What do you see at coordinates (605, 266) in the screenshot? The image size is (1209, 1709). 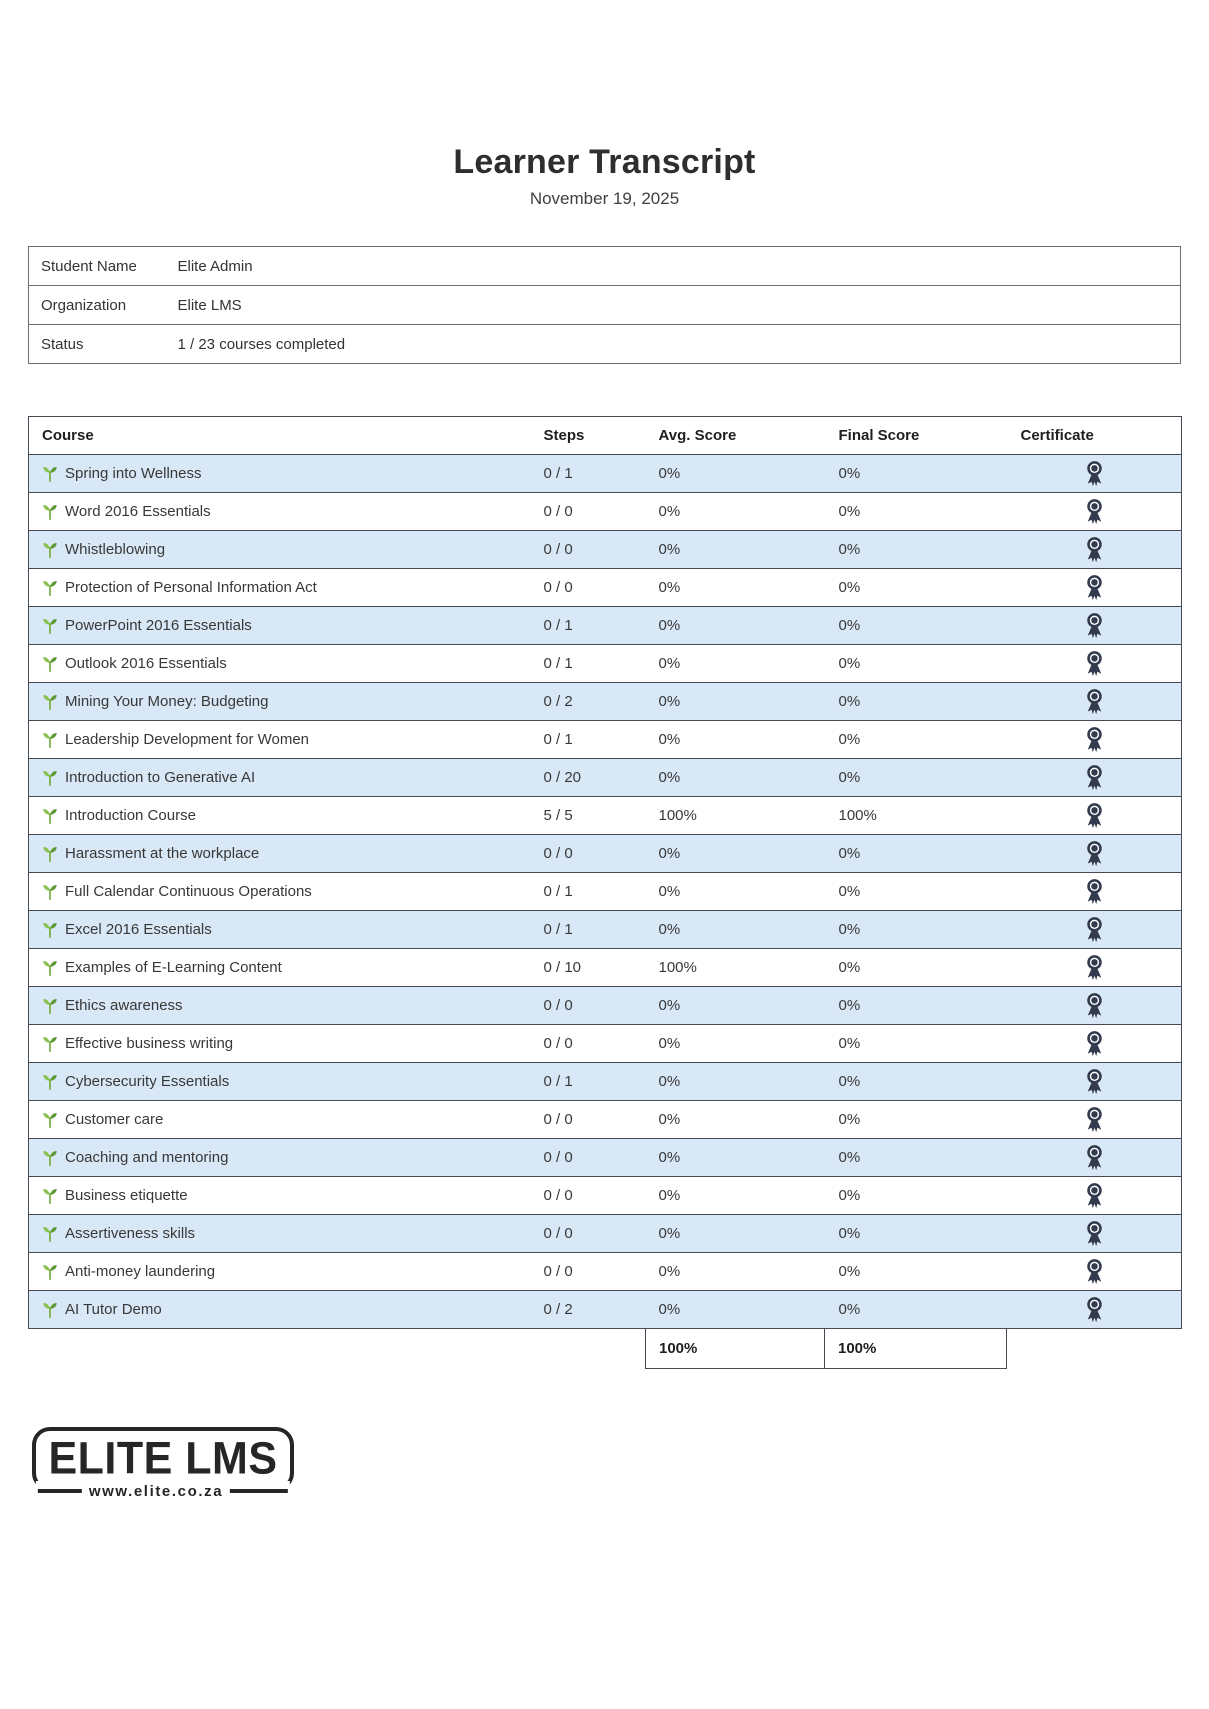 I see `info-row: Student Name Elite Admin` at bounding box center [605, 266].